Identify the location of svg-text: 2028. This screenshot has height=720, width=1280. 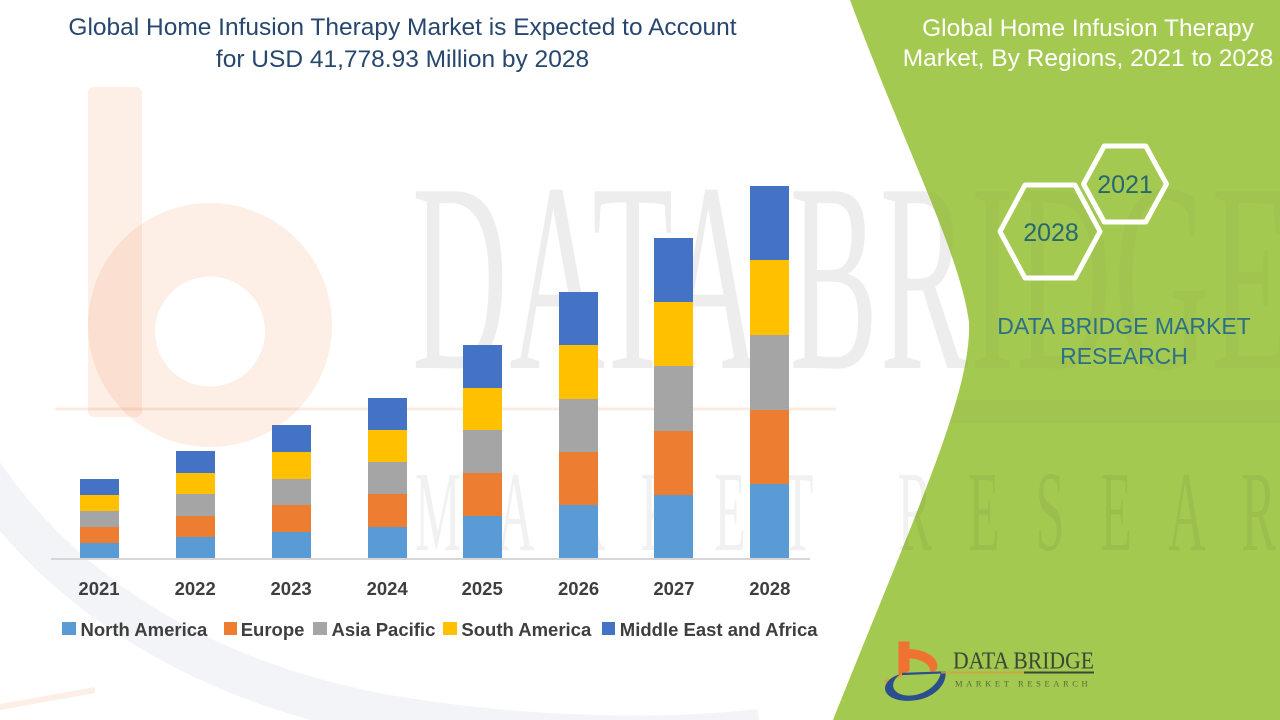
(1051, 233).